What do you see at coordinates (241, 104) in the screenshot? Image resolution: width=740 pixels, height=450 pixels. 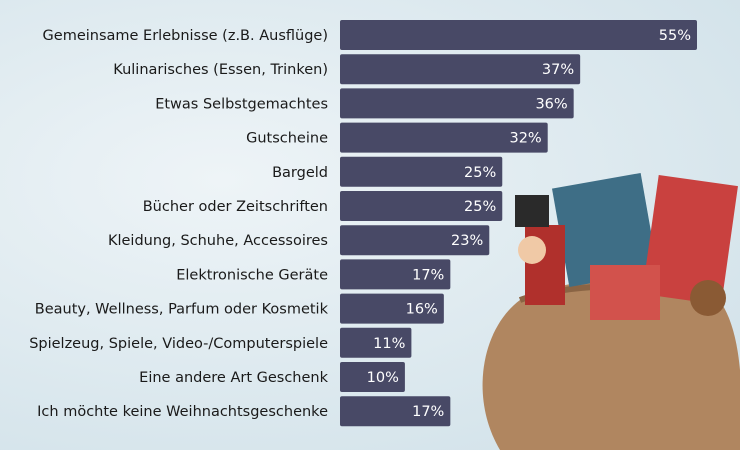 I see `category-label: Etwas Selbstgemachtes` at bounding box center [241, 104].